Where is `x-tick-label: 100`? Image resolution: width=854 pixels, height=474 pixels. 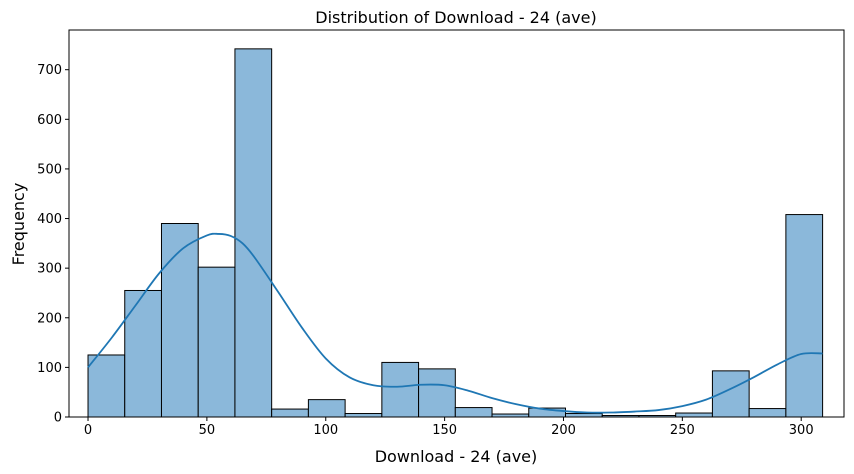
x-tick-label: 100 is located at coordinates (325, 430).